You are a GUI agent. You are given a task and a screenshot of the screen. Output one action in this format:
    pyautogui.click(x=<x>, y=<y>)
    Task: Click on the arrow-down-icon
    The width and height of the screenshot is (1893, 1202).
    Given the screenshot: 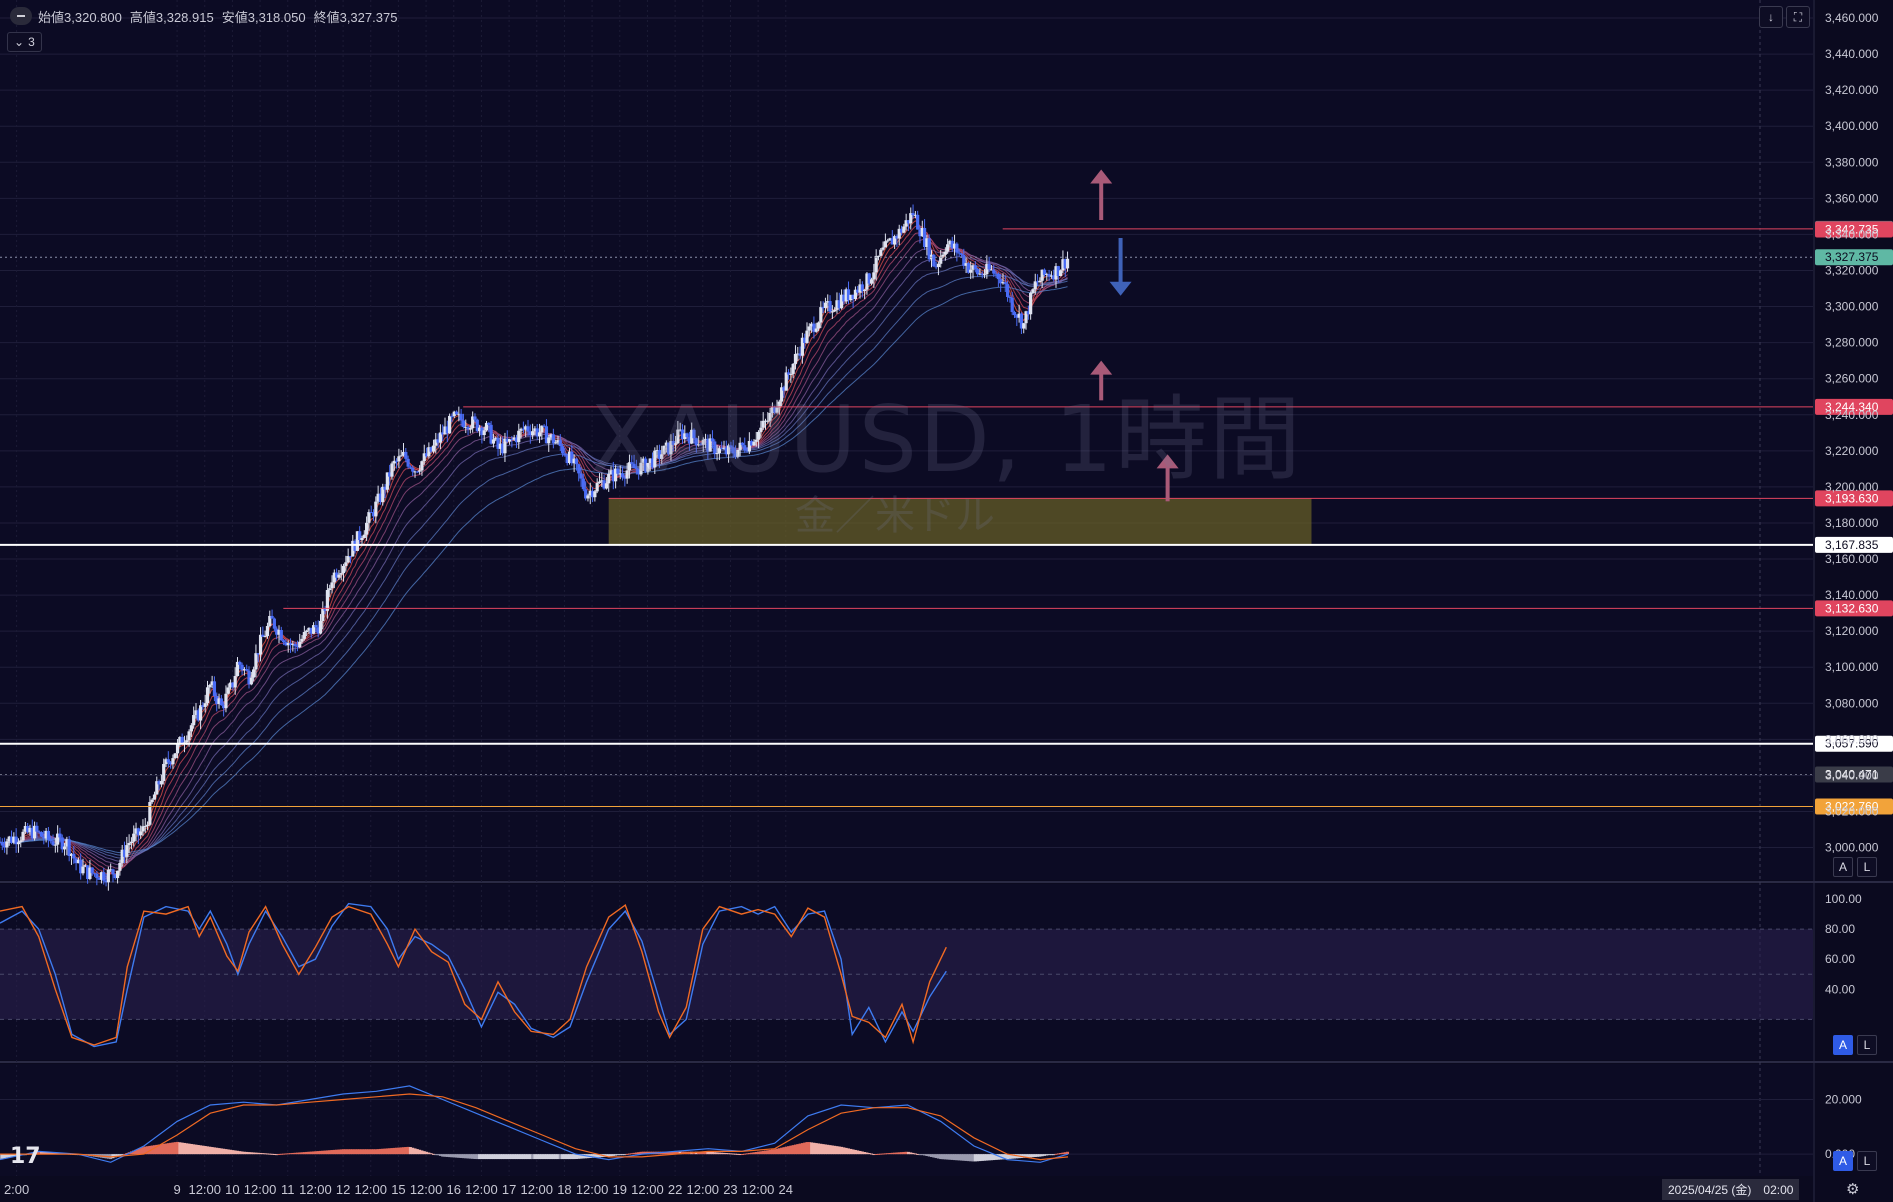 What is the action you would take?
    pyautogui.click(x=1120, y=288)
    